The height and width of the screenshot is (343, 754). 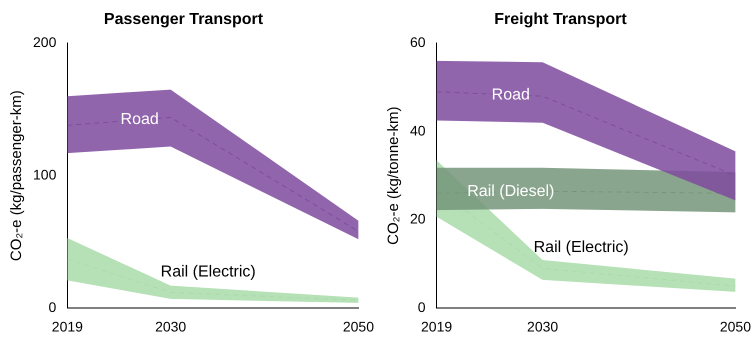 I want to click on chart-title: Freight Transport, so click(x=561, y=19).